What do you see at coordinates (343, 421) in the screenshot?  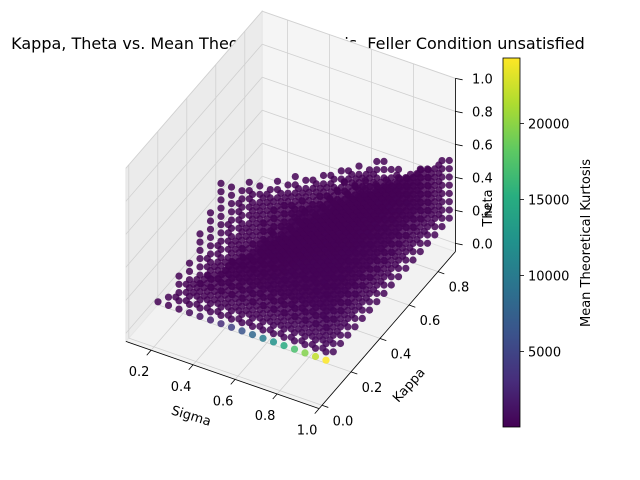 I see `y-tick-label: 0.0` at bounding box center [343, 421].